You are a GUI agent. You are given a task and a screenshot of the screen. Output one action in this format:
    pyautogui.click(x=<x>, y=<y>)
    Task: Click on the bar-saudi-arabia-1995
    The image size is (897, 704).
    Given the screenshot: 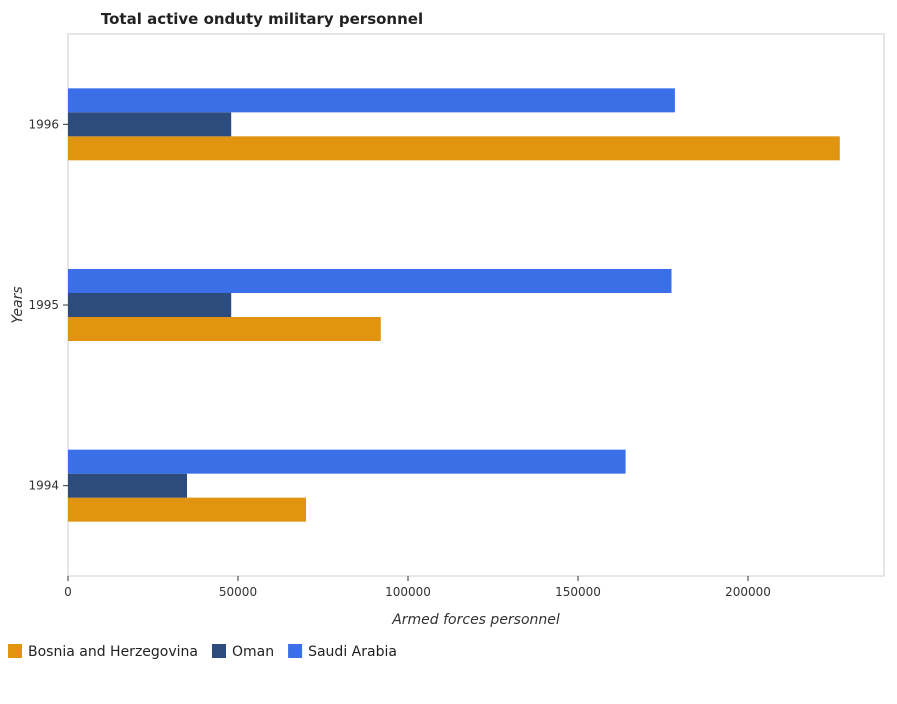 What is the action you would take?
    pyautogui.click(x=370, y=281)
    